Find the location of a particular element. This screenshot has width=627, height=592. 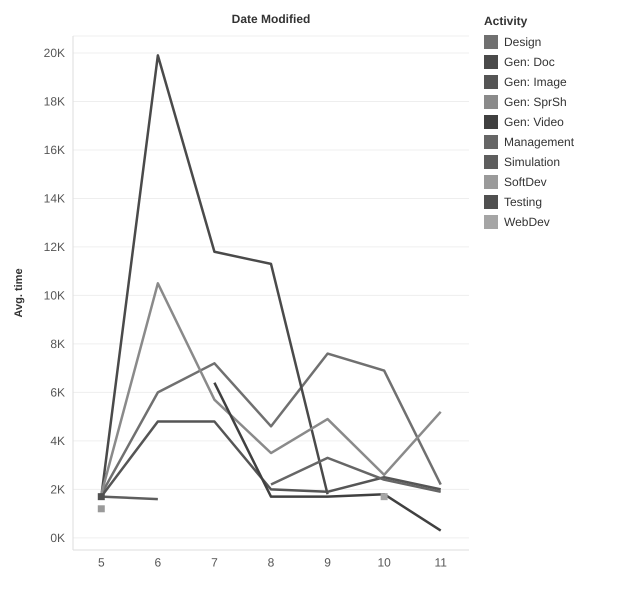

legend-label: Management is located at coordinates (539, 142).